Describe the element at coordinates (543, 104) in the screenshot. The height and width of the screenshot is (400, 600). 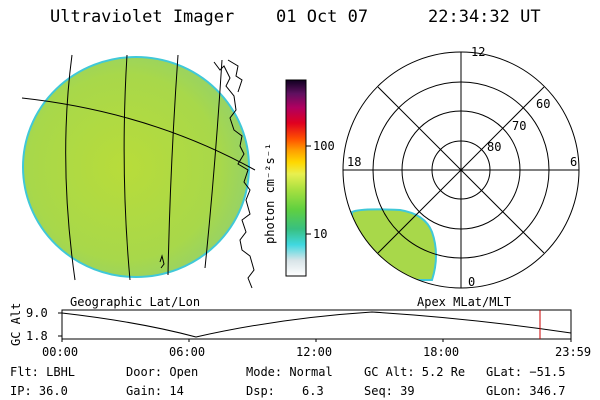
I see `mlat-label-60: 60` at that location.